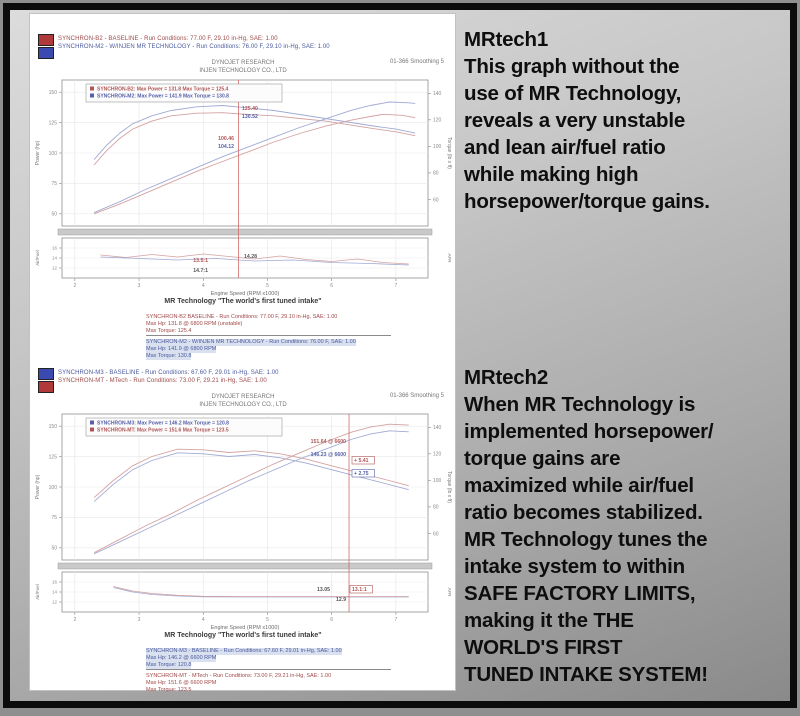  What do you see at coordinates (323, 590) in the screenshot?
I see `data-label: 13.05` at bounding box center [323, 590].